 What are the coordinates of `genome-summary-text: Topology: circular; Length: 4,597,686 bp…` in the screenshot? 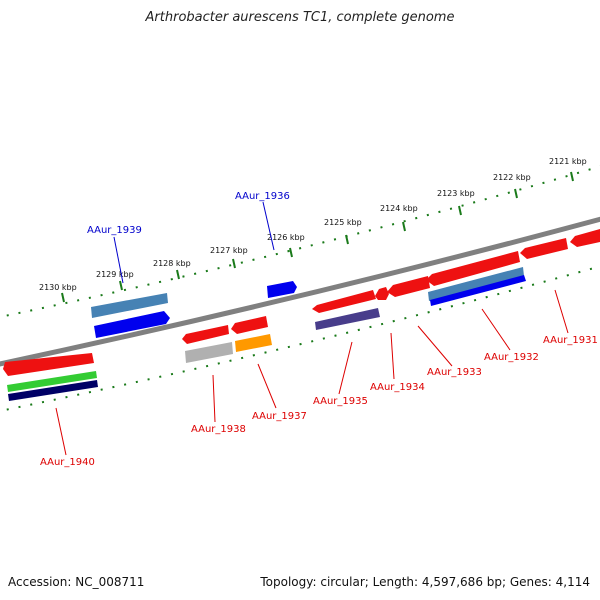 It's located at (425, 582).